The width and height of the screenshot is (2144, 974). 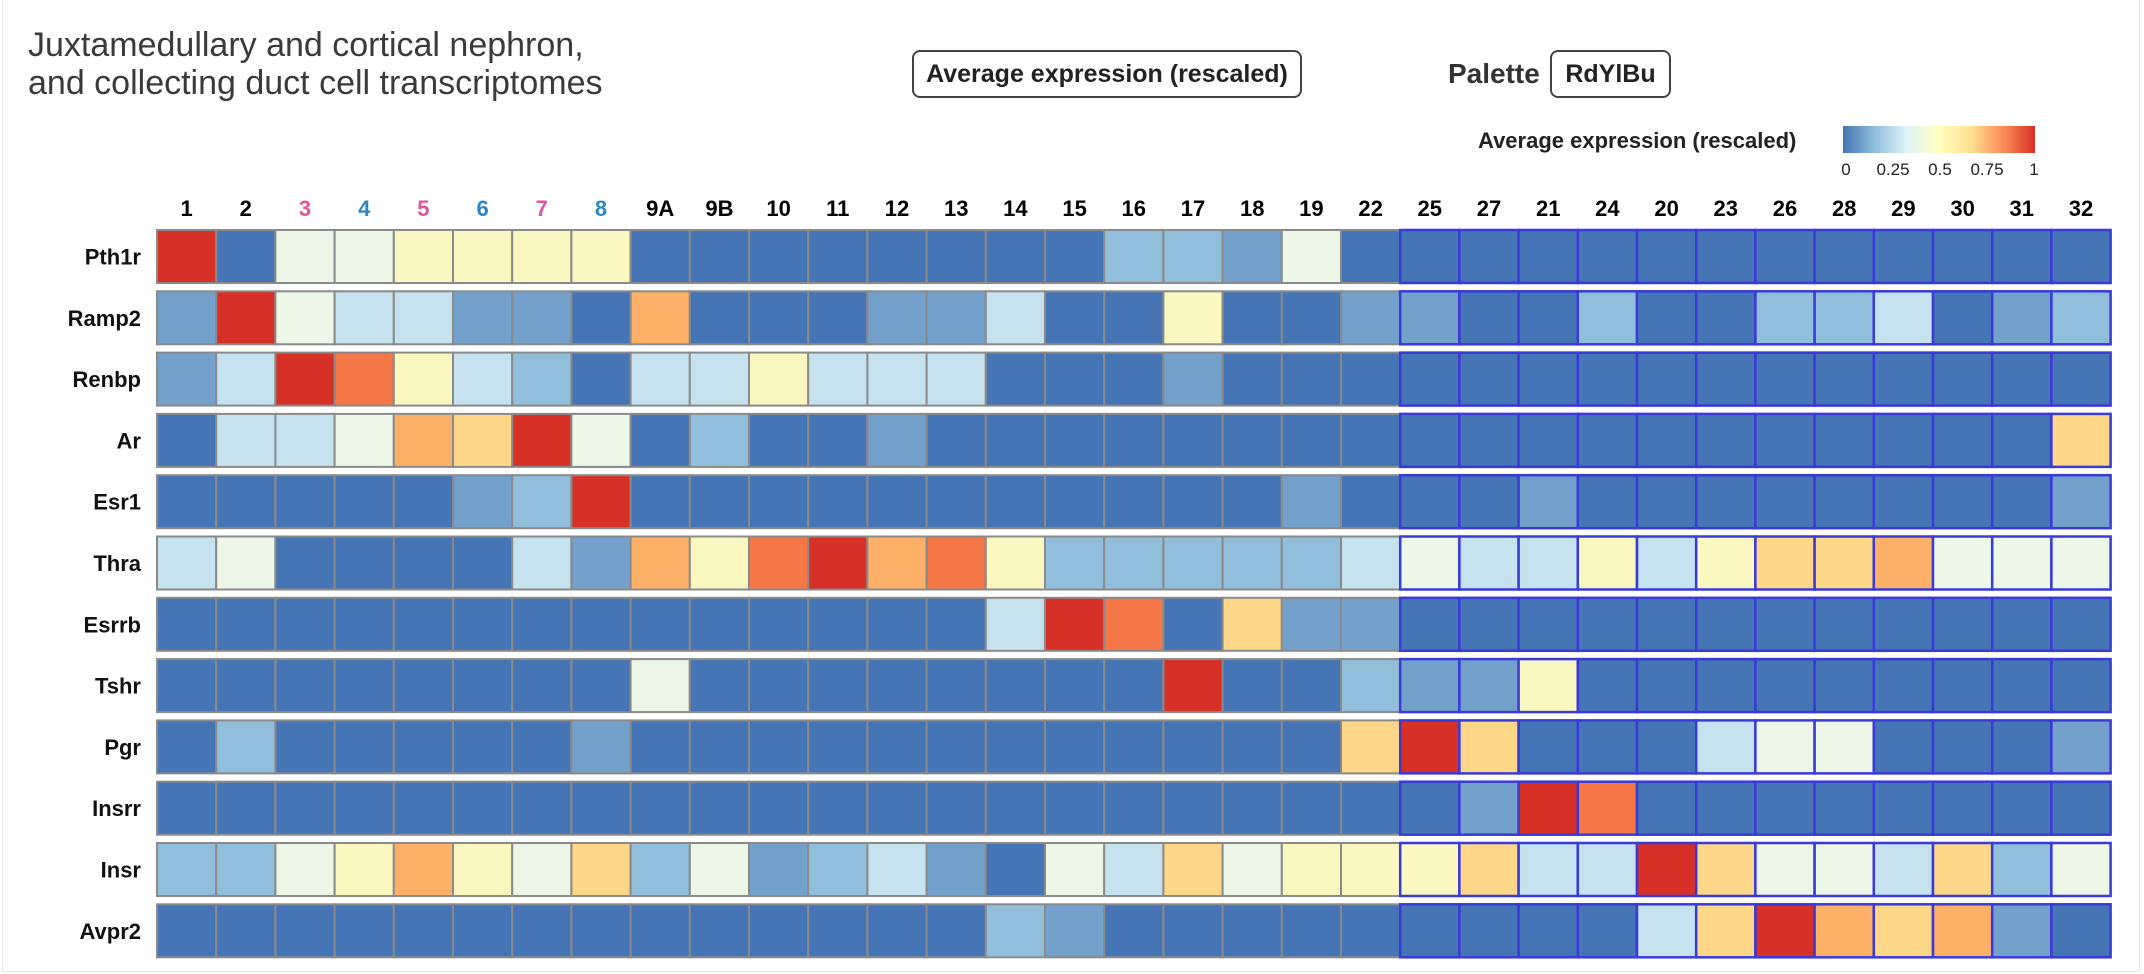 I want to click on heatmap-cell-Esrrb-9B, so click(x=719, y=624).